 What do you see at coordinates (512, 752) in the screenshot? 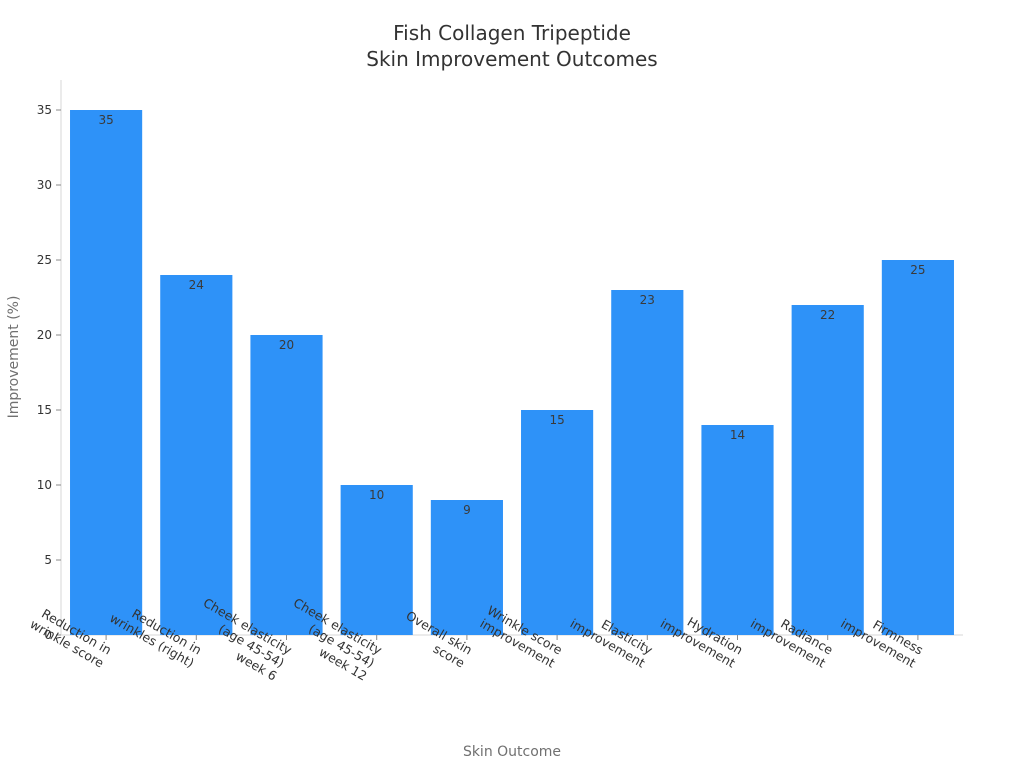
I see `x-axis-title: Skin Outcome` at bounding box center [512, 752].